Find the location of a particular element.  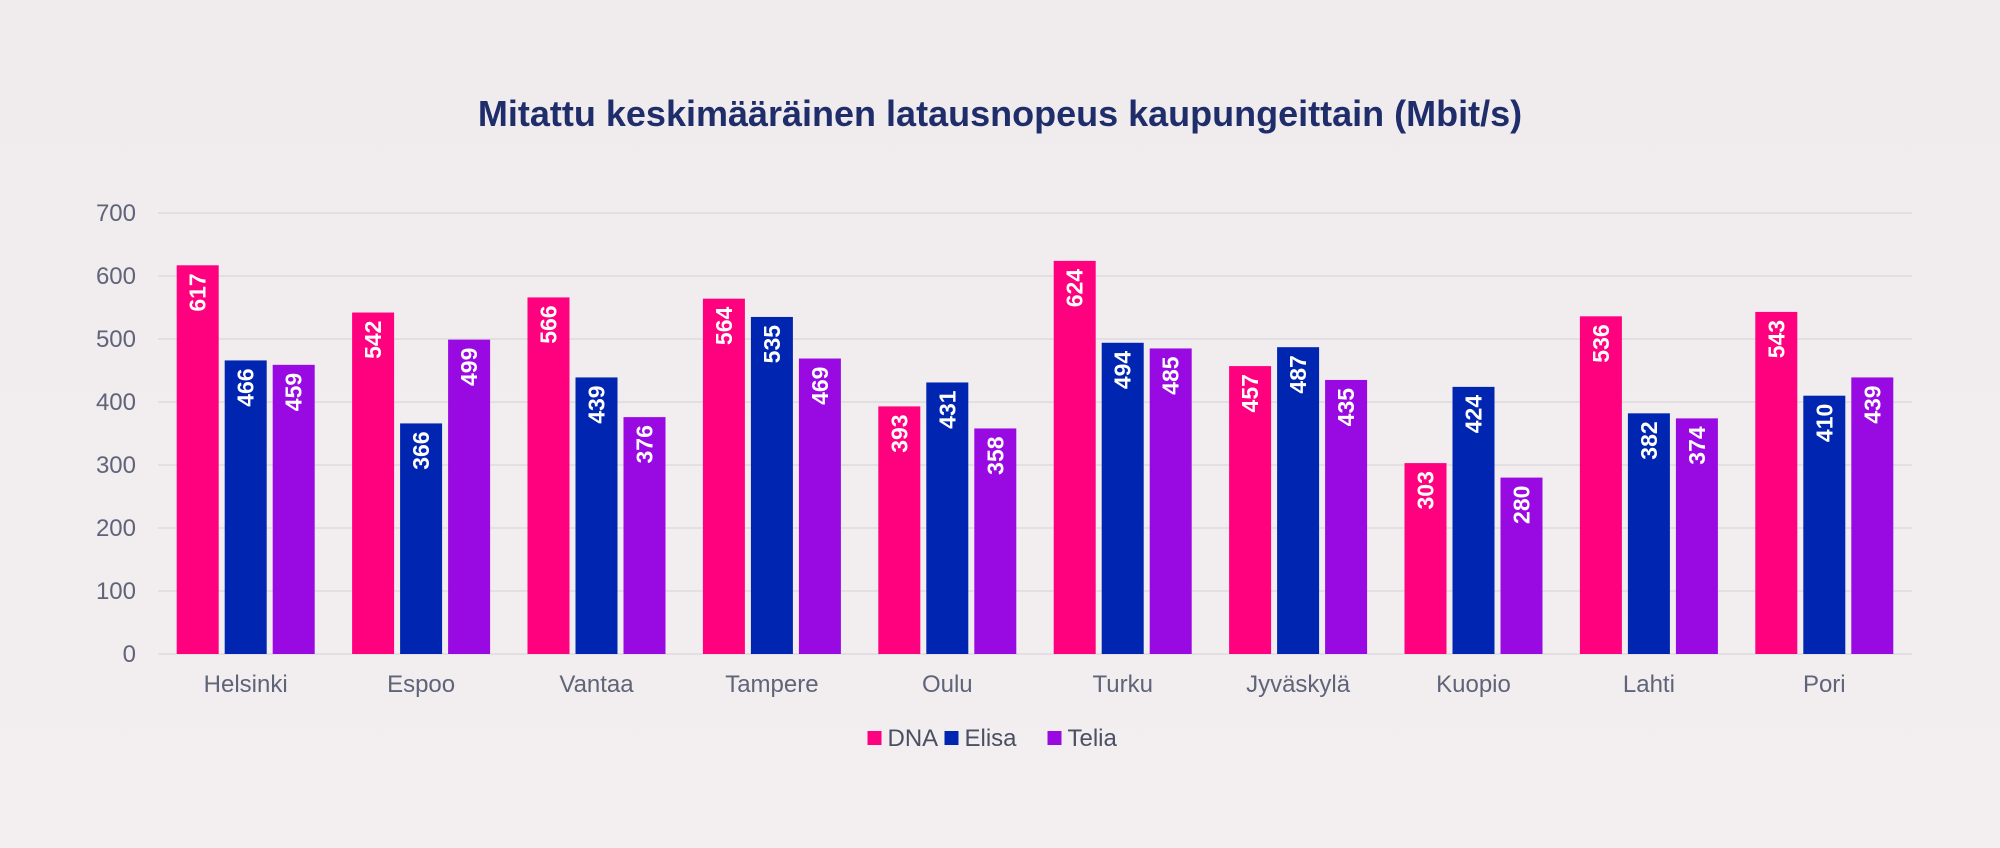

x-tick-label: Vantaa is located at coordinates (596, 684).